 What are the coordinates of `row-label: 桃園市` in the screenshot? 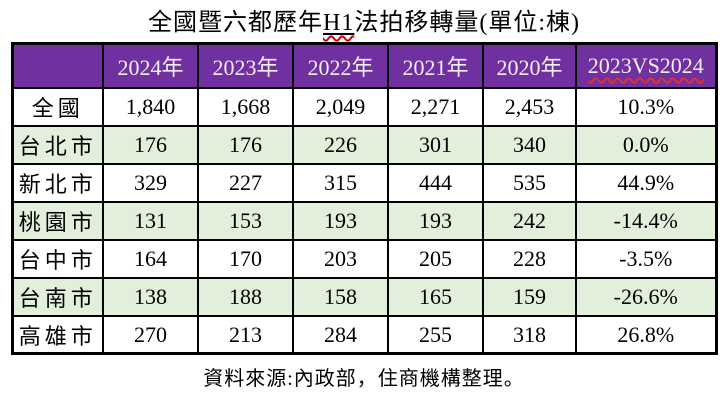 It's located at (57, 220).